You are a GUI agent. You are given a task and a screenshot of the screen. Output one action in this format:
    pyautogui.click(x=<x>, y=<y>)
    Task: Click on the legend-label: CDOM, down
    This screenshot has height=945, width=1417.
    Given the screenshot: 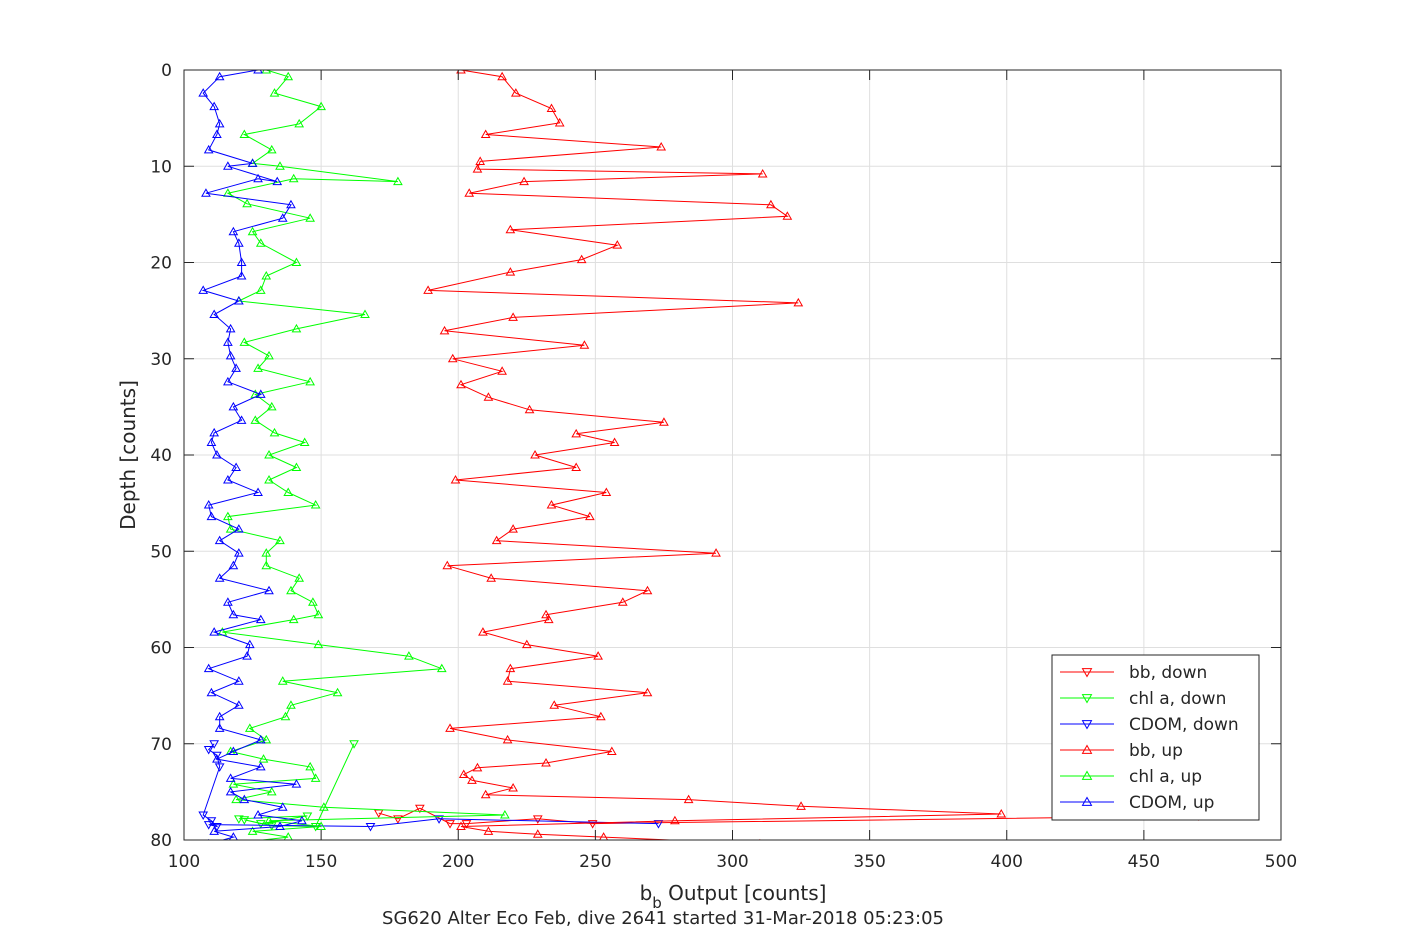 What is the action you would take?
    pyautogui.click(x=1184, y=725)
    